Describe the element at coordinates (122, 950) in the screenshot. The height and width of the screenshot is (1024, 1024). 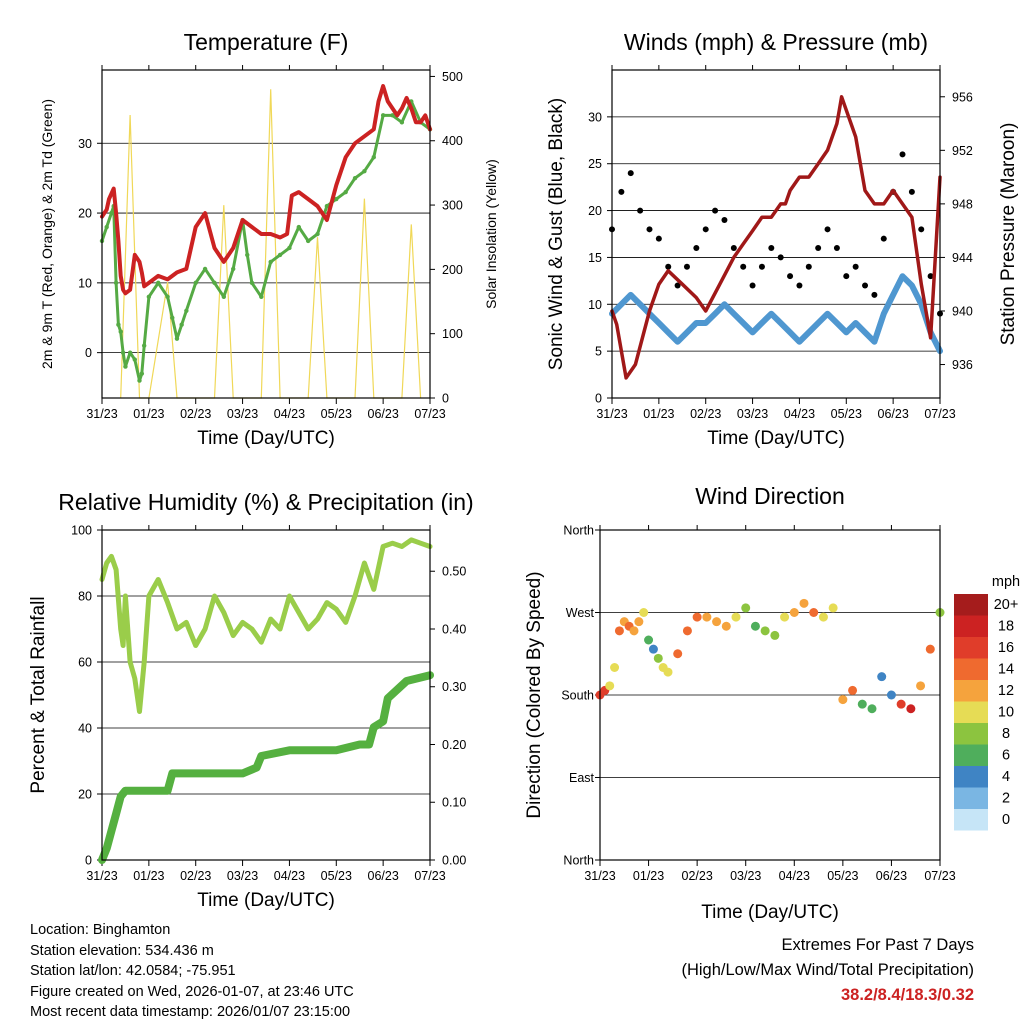
I see `elevation-text: Station elevation: 534.436 m` at that location.